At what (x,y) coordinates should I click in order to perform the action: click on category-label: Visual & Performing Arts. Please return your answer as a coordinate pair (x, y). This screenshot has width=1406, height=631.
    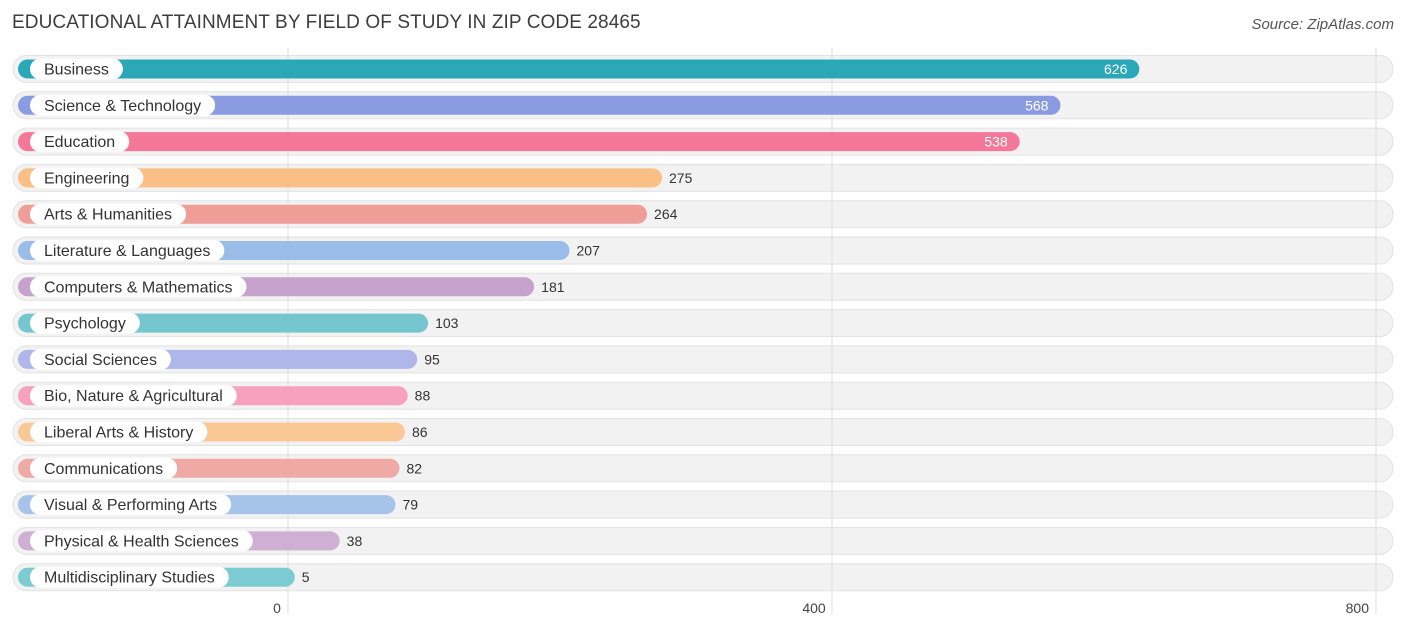
    Looking at the image, I should click on (130, 505).